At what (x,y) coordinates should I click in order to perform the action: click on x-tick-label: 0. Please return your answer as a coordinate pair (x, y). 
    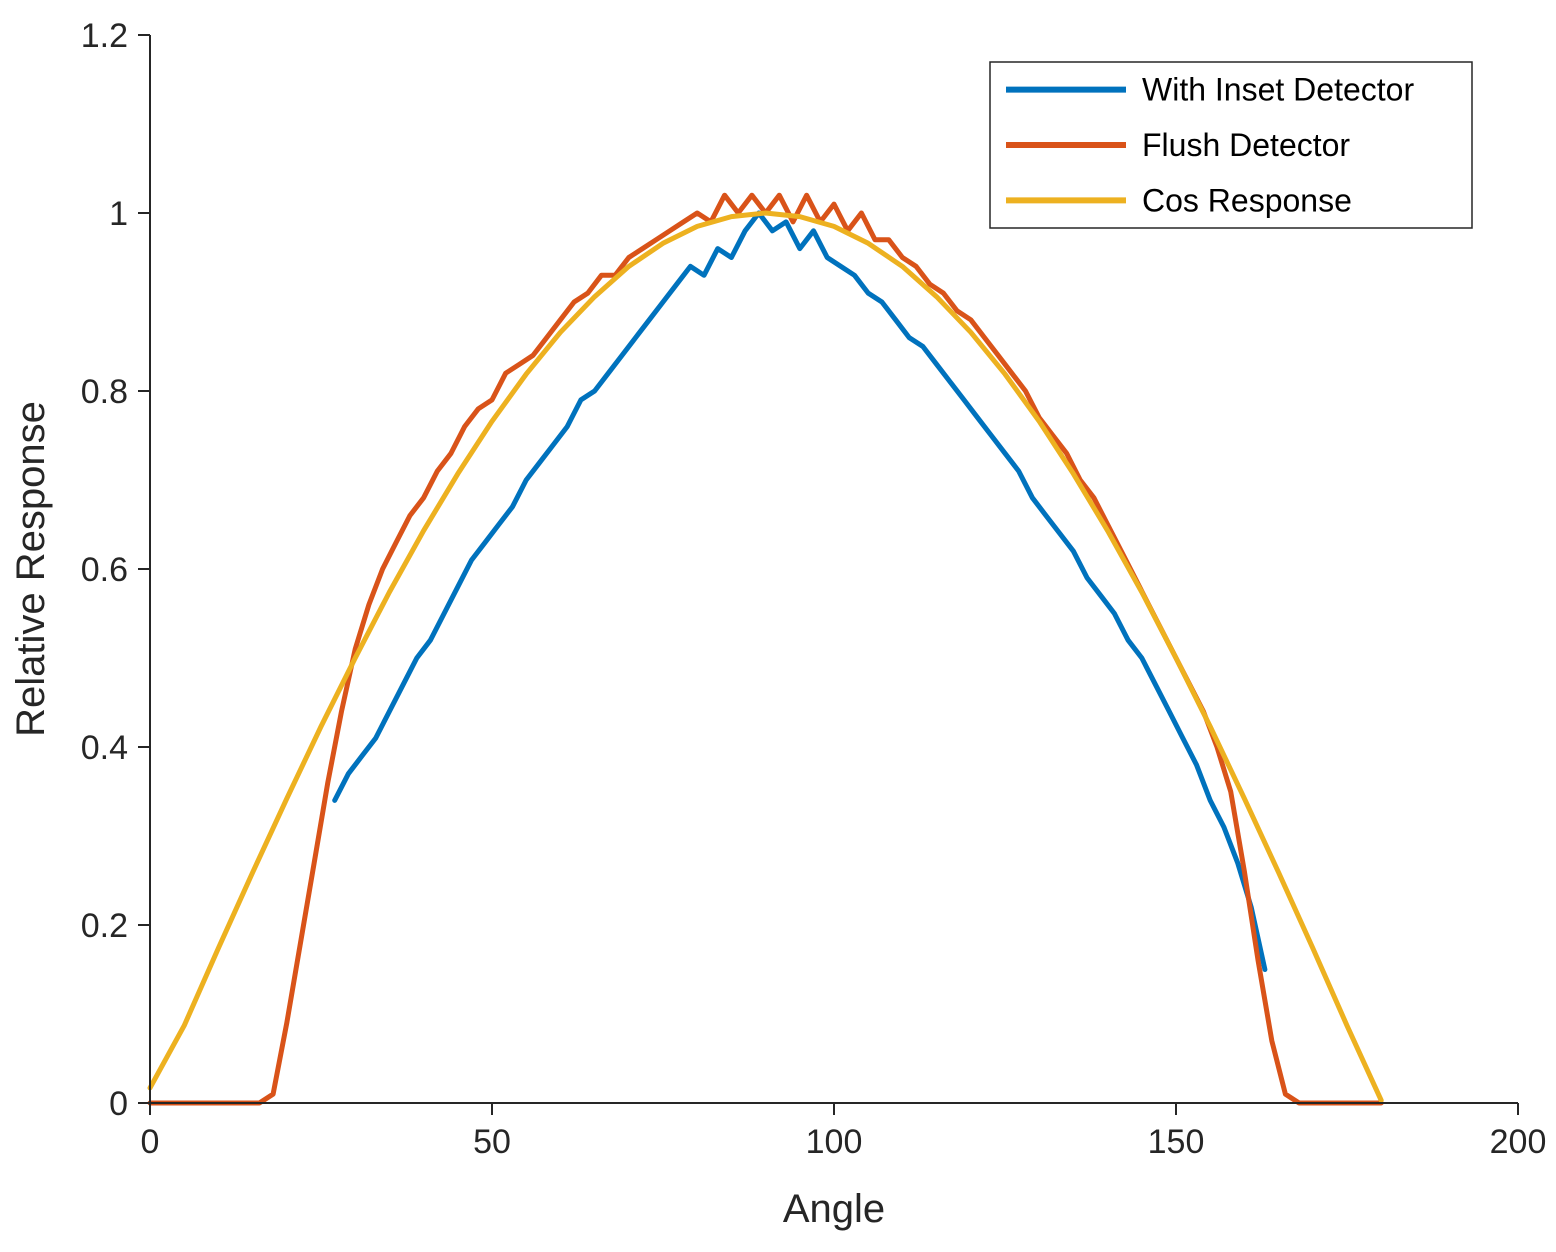
    Looking at the image, I should click on (150, 1142).